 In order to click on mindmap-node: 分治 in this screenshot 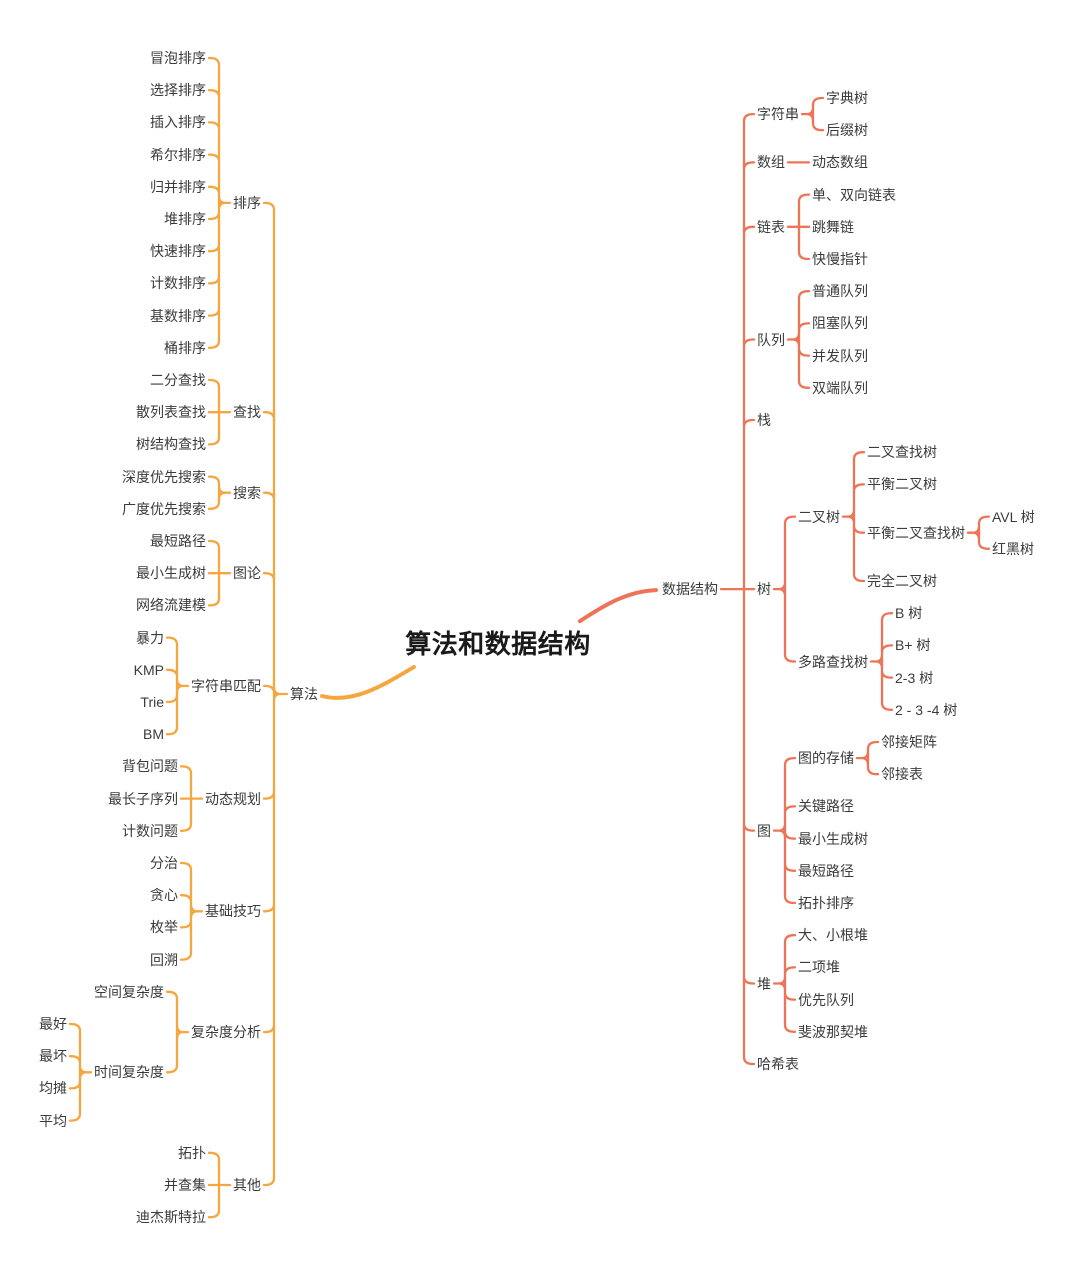, I will do `click(164, 863)`.